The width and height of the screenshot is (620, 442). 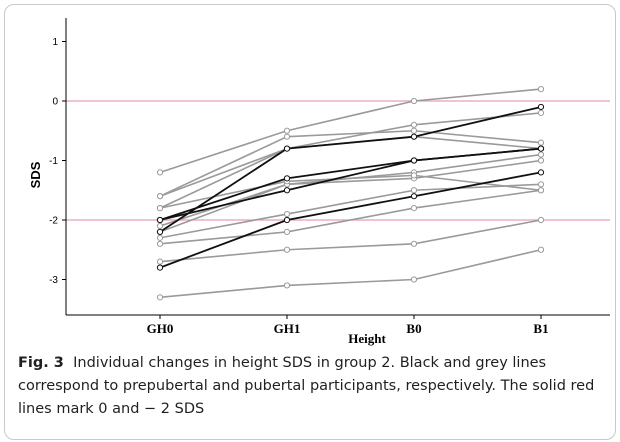 What do you see at coordinates (160, 328) in the screenshot?
I see `x-tick-label-0: GH0` at bounding box center [160, 328].